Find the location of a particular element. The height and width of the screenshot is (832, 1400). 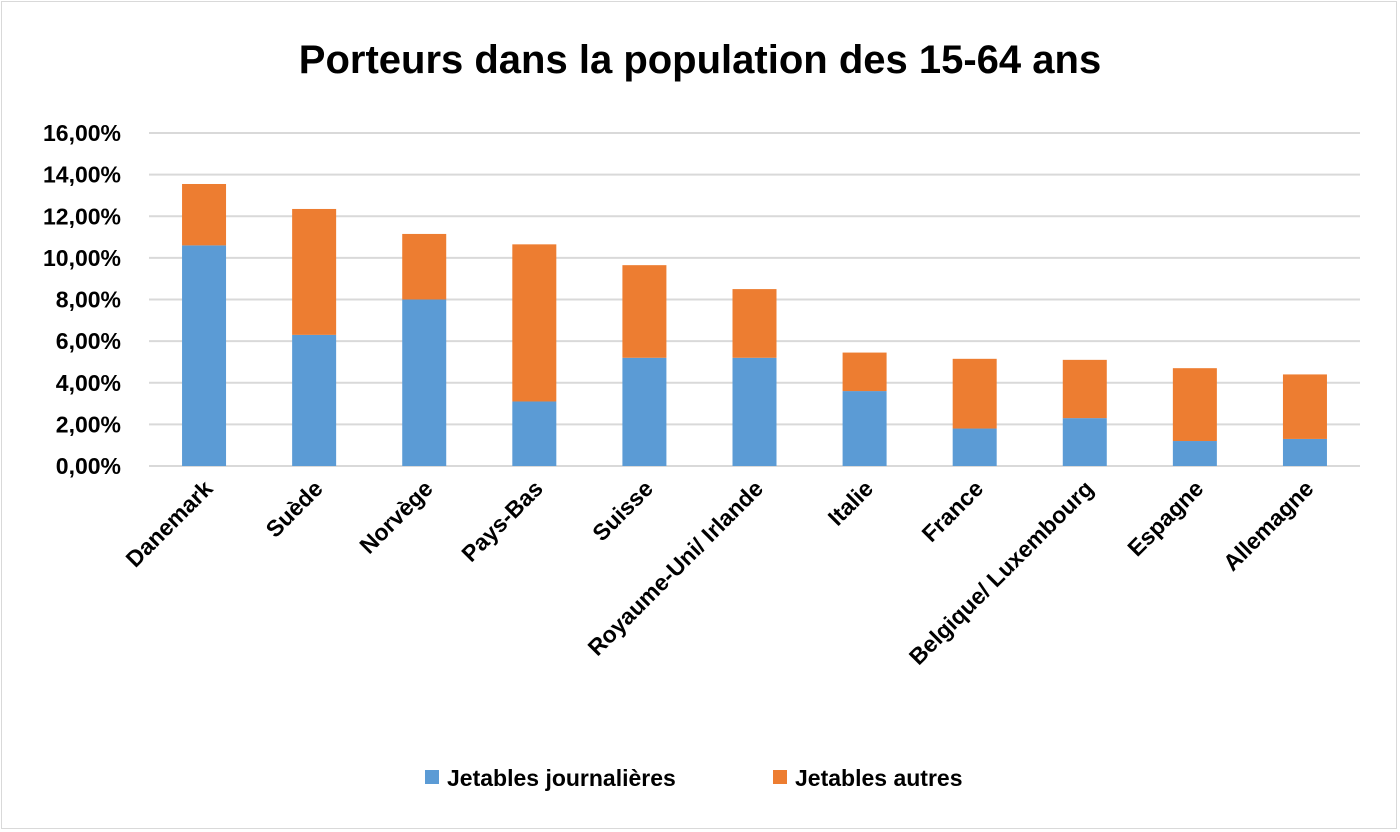

y-tick-label: 2,00% is located at coordinates (88, 424).